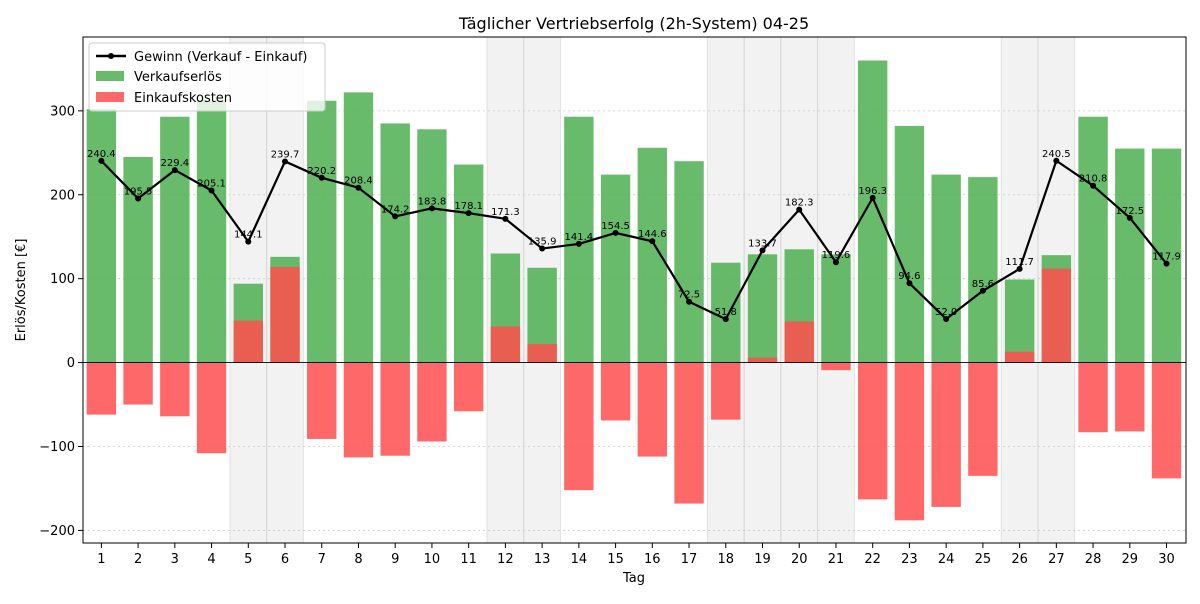 This screenshot has height=604, width=1200. What do you see at coordinates (138, 192) in the screenshot?
I see `profit-data-label: 195.5` at bounding box center [138, 192].